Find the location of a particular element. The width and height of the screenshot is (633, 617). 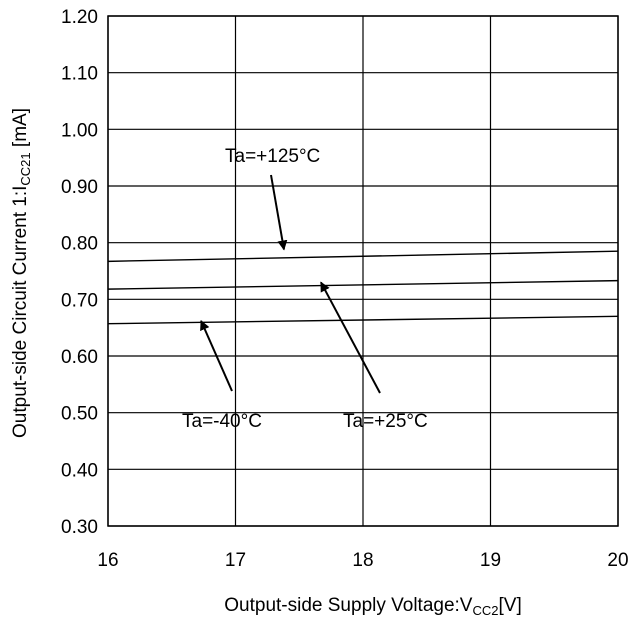

y-tick-label: 0.50 is located at coordinates (79, 414).